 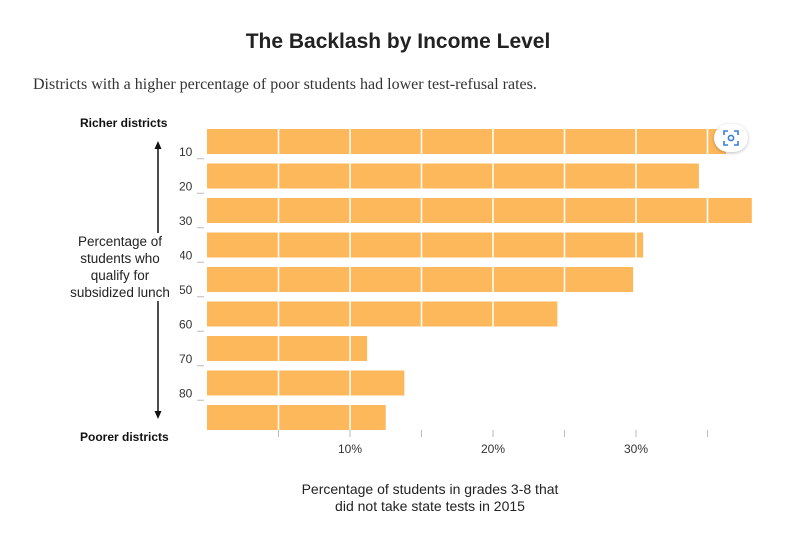 I want to click on y-tick-label: 40, so click(x=186, y=255).